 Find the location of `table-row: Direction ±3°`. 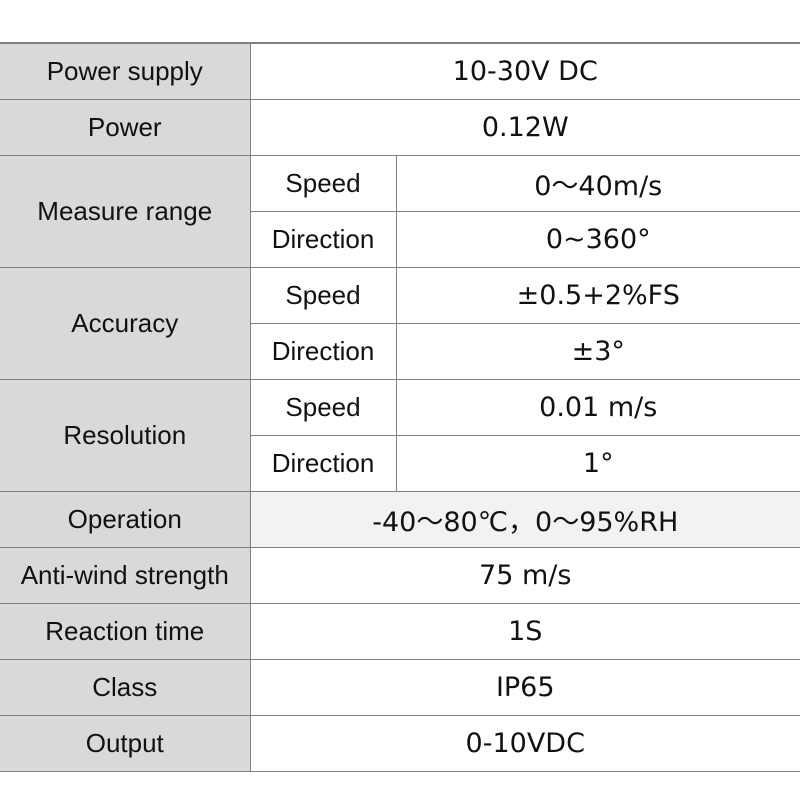

table-row: Direction ±3° is located at coordinates (400, 351).